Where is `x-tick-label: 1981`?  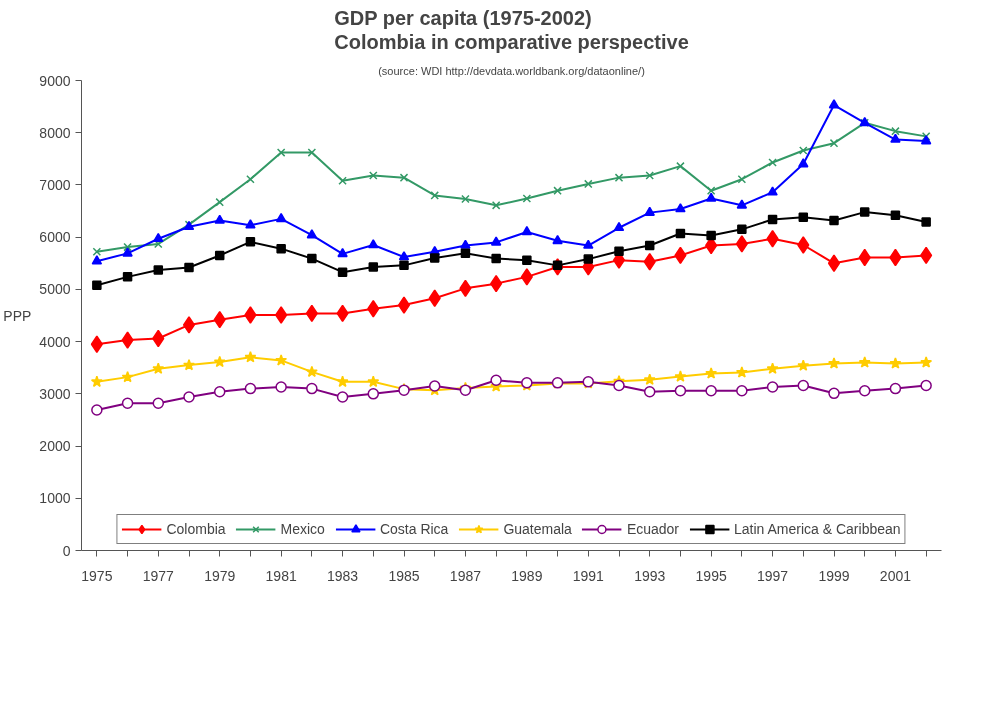 x-tick-label: 1981 is located at coordinates (281, 575).